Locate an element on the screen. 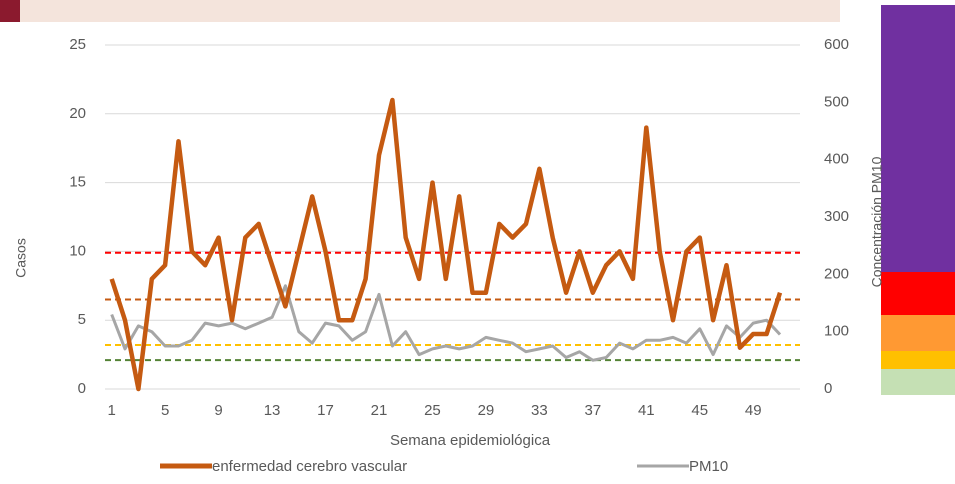  x-tick-label: 29 is located at coordinates (486, 410).